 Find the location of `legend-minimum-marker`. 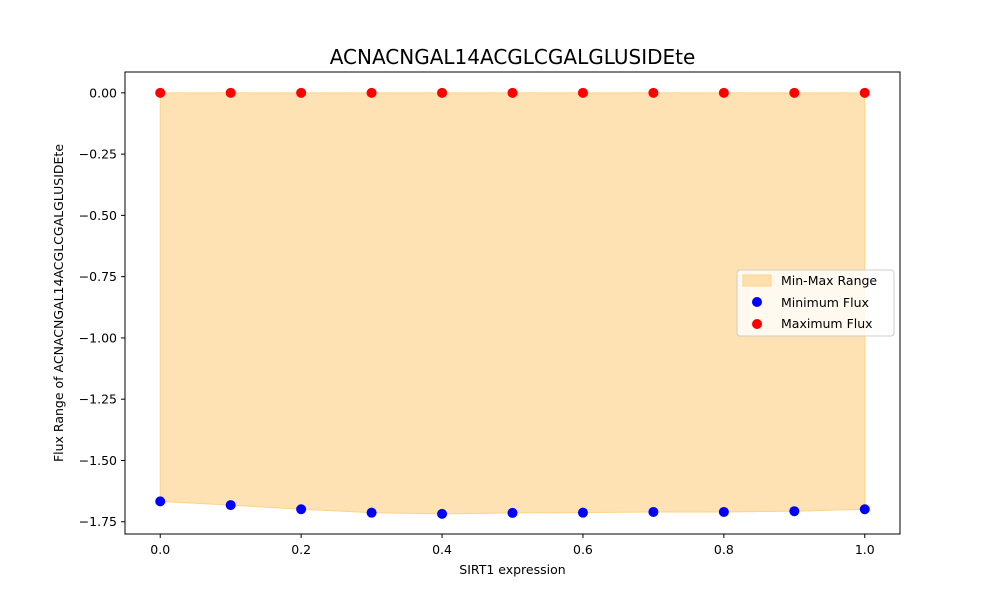

legend-minimum-marker is located at coordinates (757, 302).